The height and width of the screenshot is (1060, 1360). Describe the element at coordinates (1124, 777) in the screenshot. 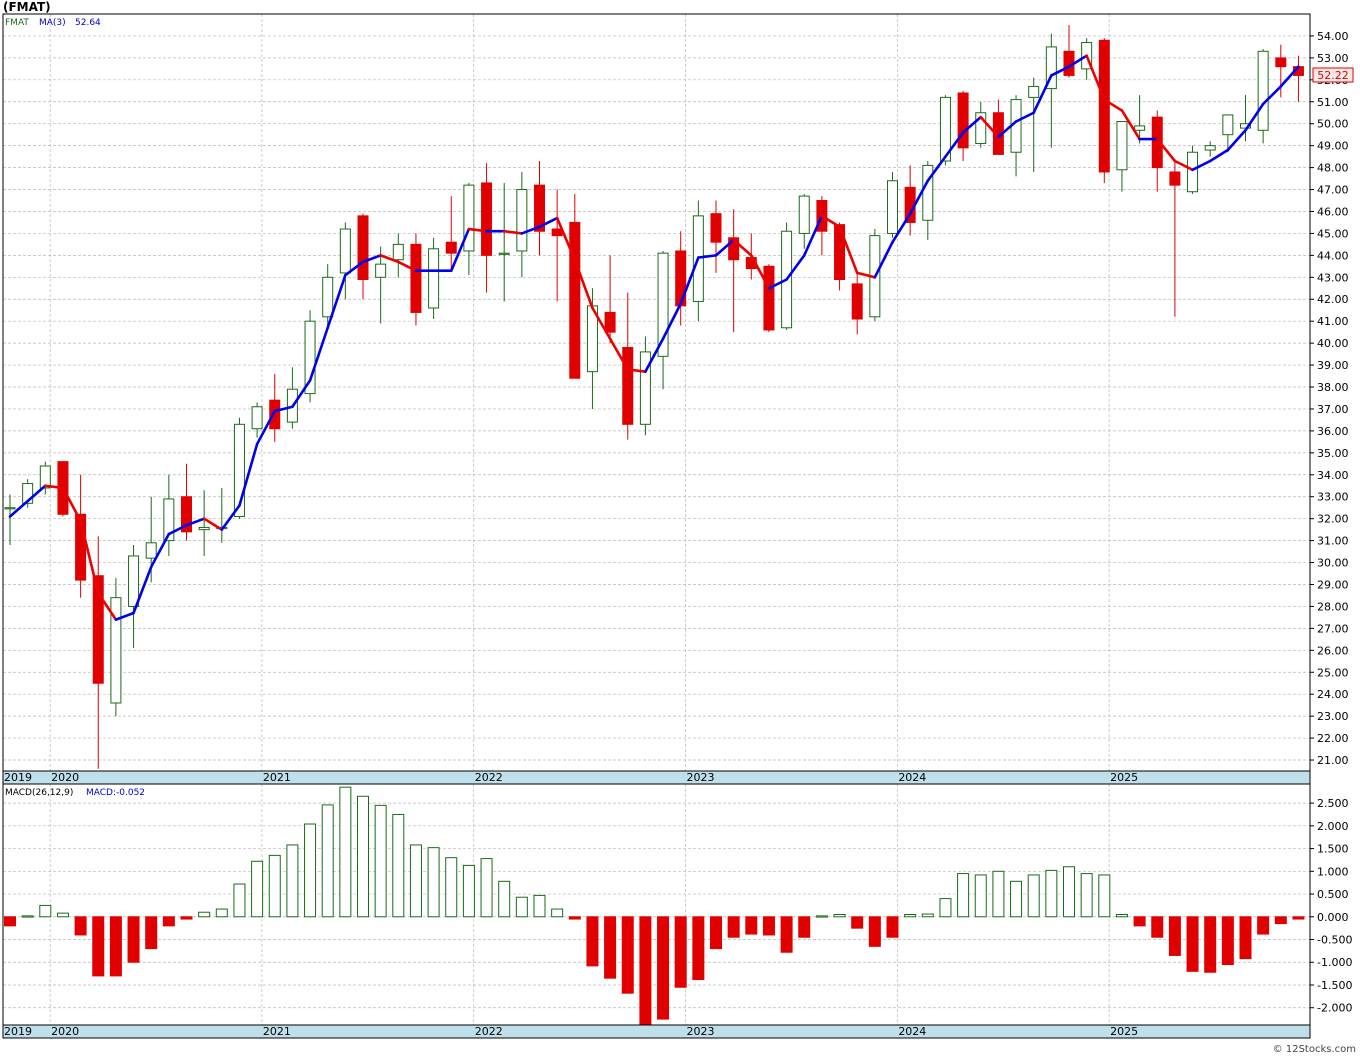

I see `year-label: 2025` at that location.